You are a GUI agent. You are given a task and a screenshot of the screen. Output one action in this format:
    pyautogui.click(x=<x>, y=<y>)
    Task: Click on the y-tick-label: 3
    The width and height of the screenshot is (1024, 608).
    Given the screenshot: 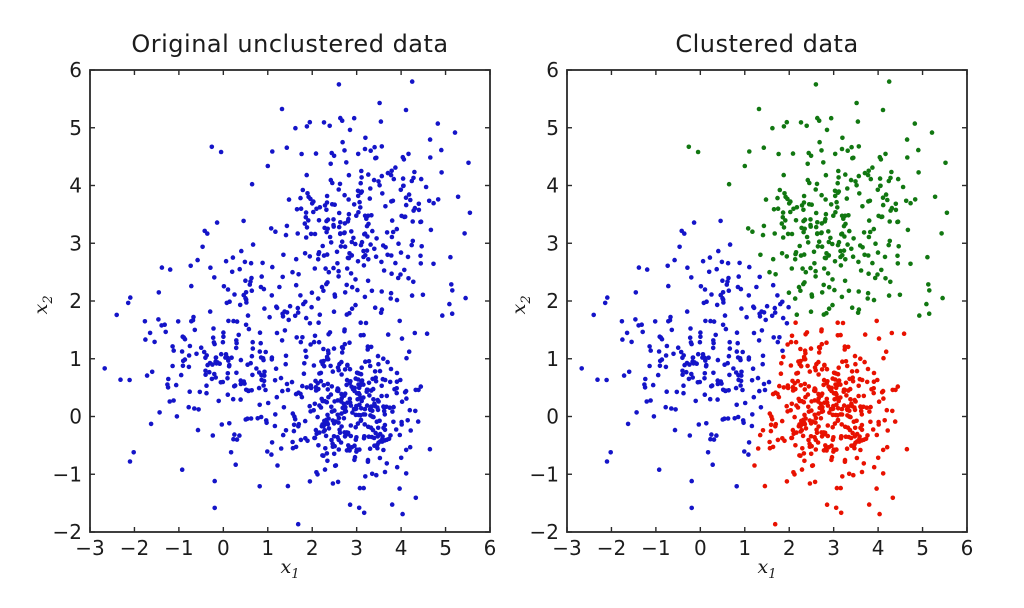 What is the action you would take?
    pyautogui.click(x=75, y=243)
    